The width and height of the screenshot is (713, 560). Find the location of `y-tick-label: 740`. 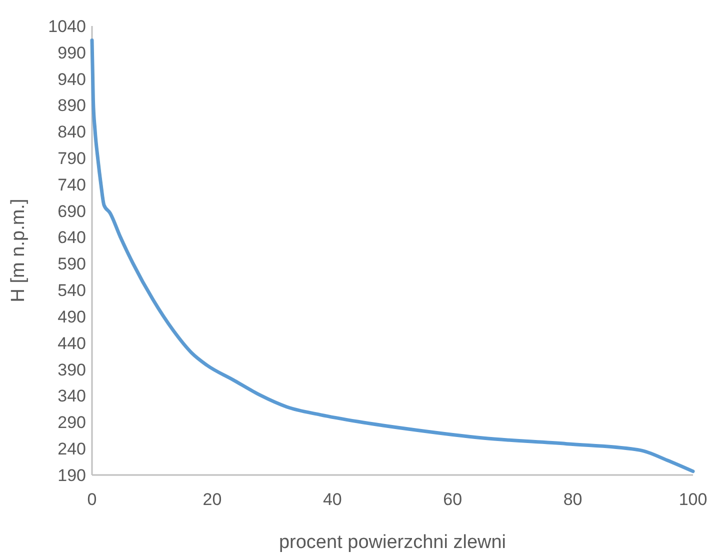

y-tick-label: 740 is located at coordinates (72, 184).